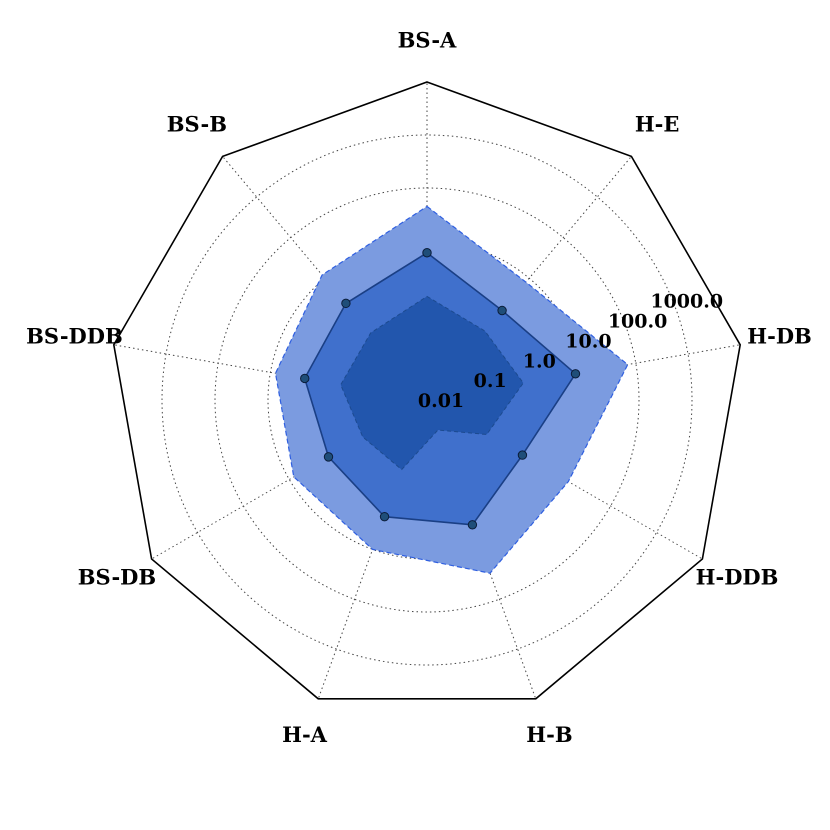 Image resolution: width=830 pixels, height=830 pixels. What do you see at coordinates (472, 525) in the screenshot?
I see `median-point-h-b` at bounding box center [472, 525].